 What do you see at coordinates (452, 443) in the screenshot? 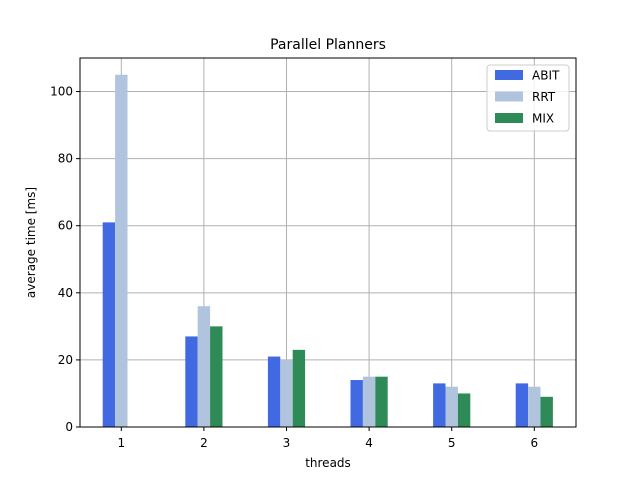
I see `x-tick-label: 5` at bounding box center [452, 443].